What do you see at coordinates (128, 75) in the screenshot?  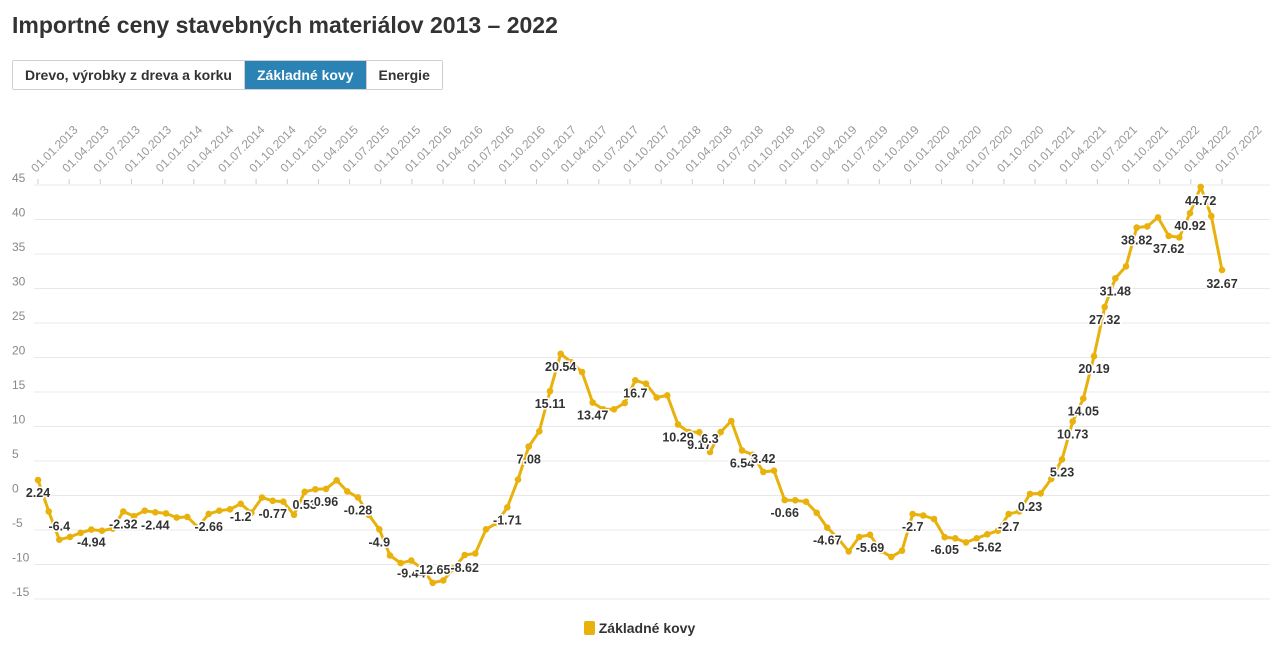 I see `tab-drevo: Drevo, výrobky z dreva a korku` at bounding box center [128, 75].